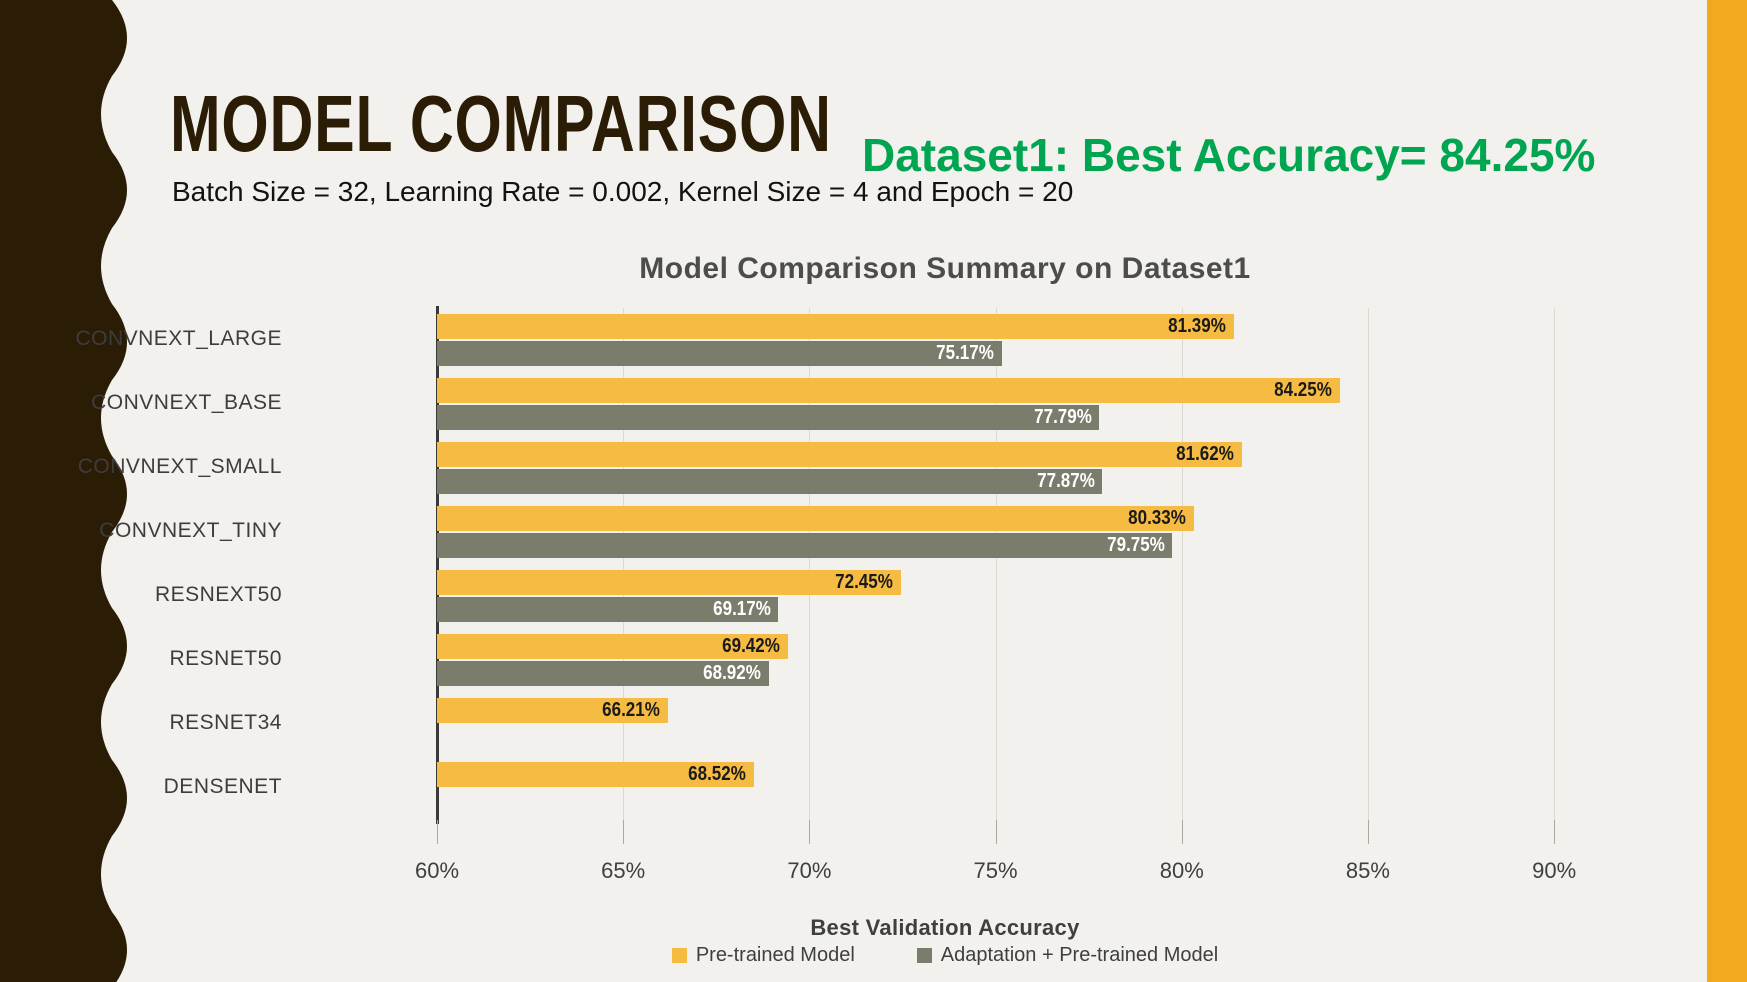 This screenshot has height=982, width=1747. Describe the element at coordinates (1555, 564) in the screenshot. I see `gridline-90%` at that location.